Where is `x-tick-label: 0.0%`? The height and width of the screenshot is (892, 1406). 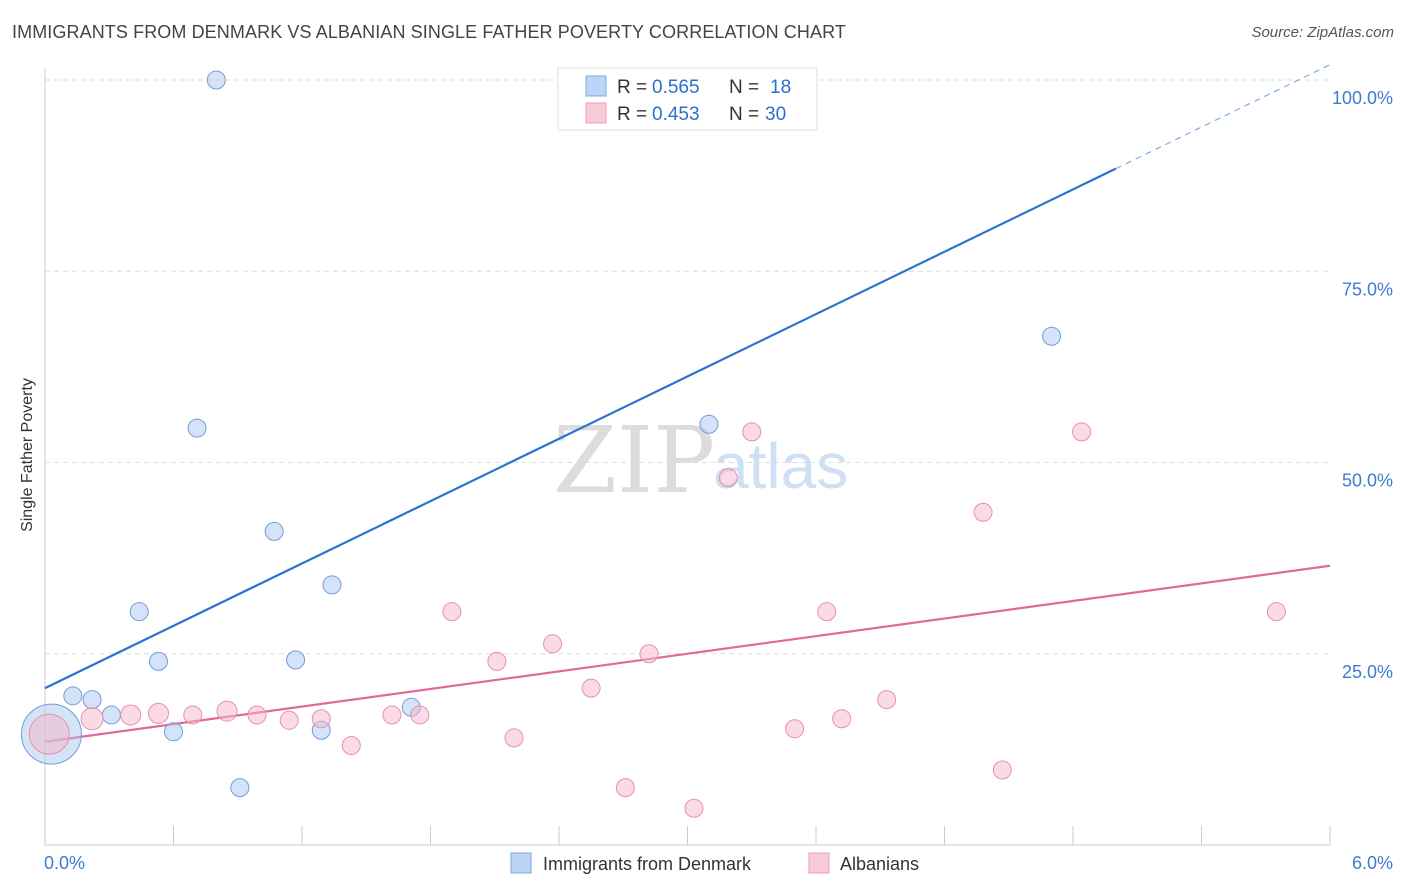
x-tick-label: 0.0% is located at coordinates (64, 863).